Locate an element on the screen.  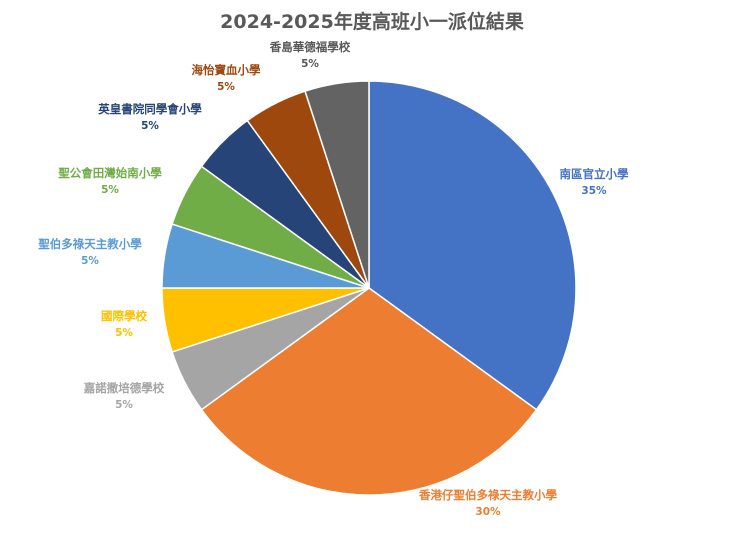
pie-slice is located at coordinates (337, 184).